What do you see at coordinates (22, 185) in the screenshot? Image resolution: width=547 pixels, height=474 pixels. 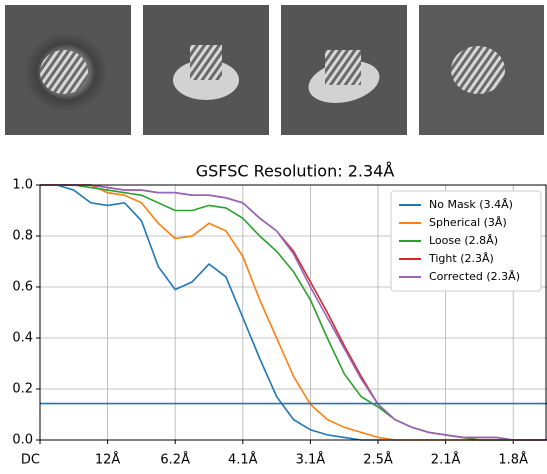 I see `y-tick-label: 1.0` at bounding box center [22, 185].